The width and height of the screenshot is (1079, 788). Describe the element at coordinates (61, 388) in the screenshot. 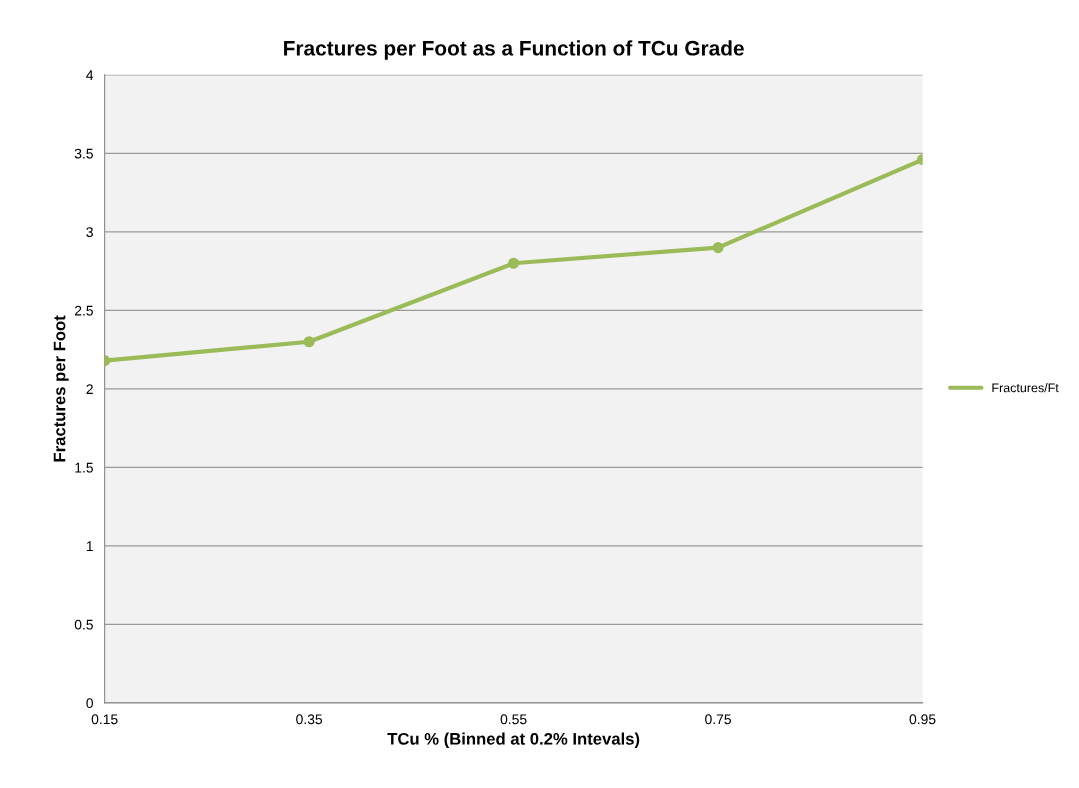

I see `y-axis-title: Fractures per Foot` at that location.